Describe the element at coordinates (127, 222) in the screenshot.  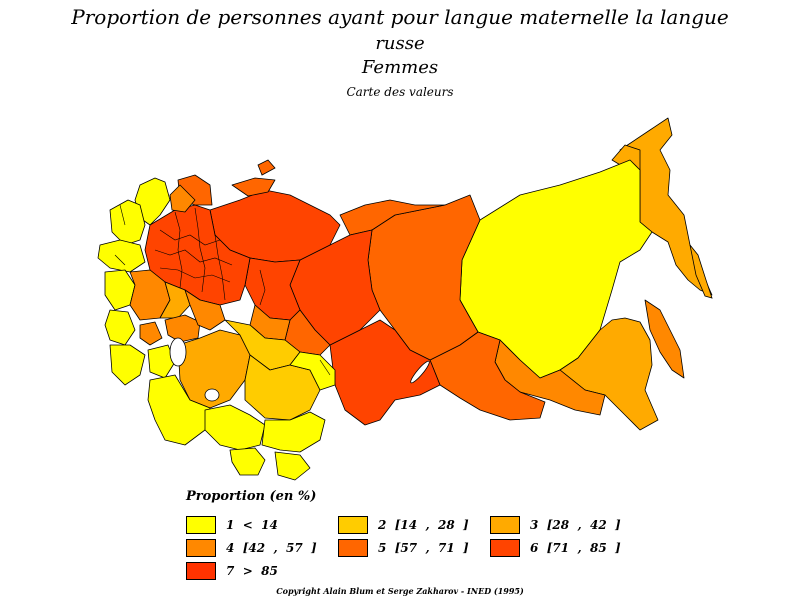
I see `region-baltic-mid` at that location.